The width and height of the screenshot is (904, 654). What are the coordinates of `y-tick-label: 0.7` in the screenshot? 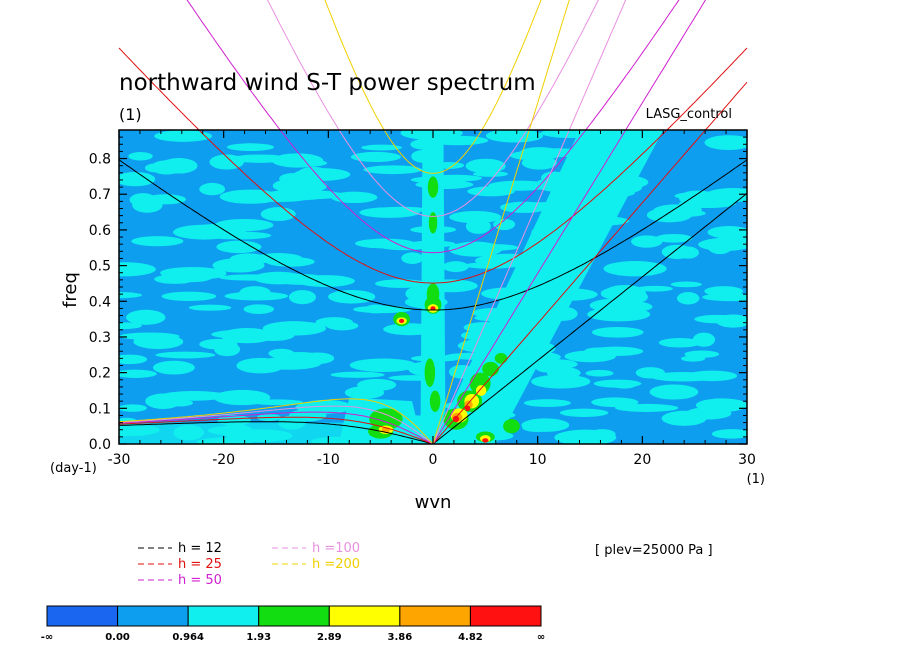 It's located at (100, 195).